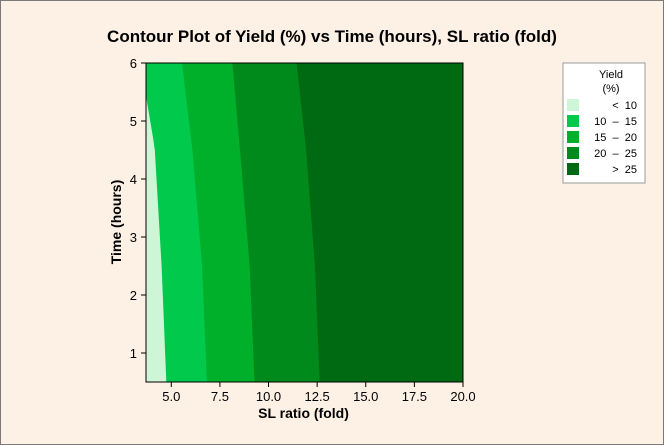 The height and width of the screenshot is (445, 664). What do you see at coordinates (133, 121) in the screenshot?
I see `y-tick-label: 5` at bounding box center [133, 121].